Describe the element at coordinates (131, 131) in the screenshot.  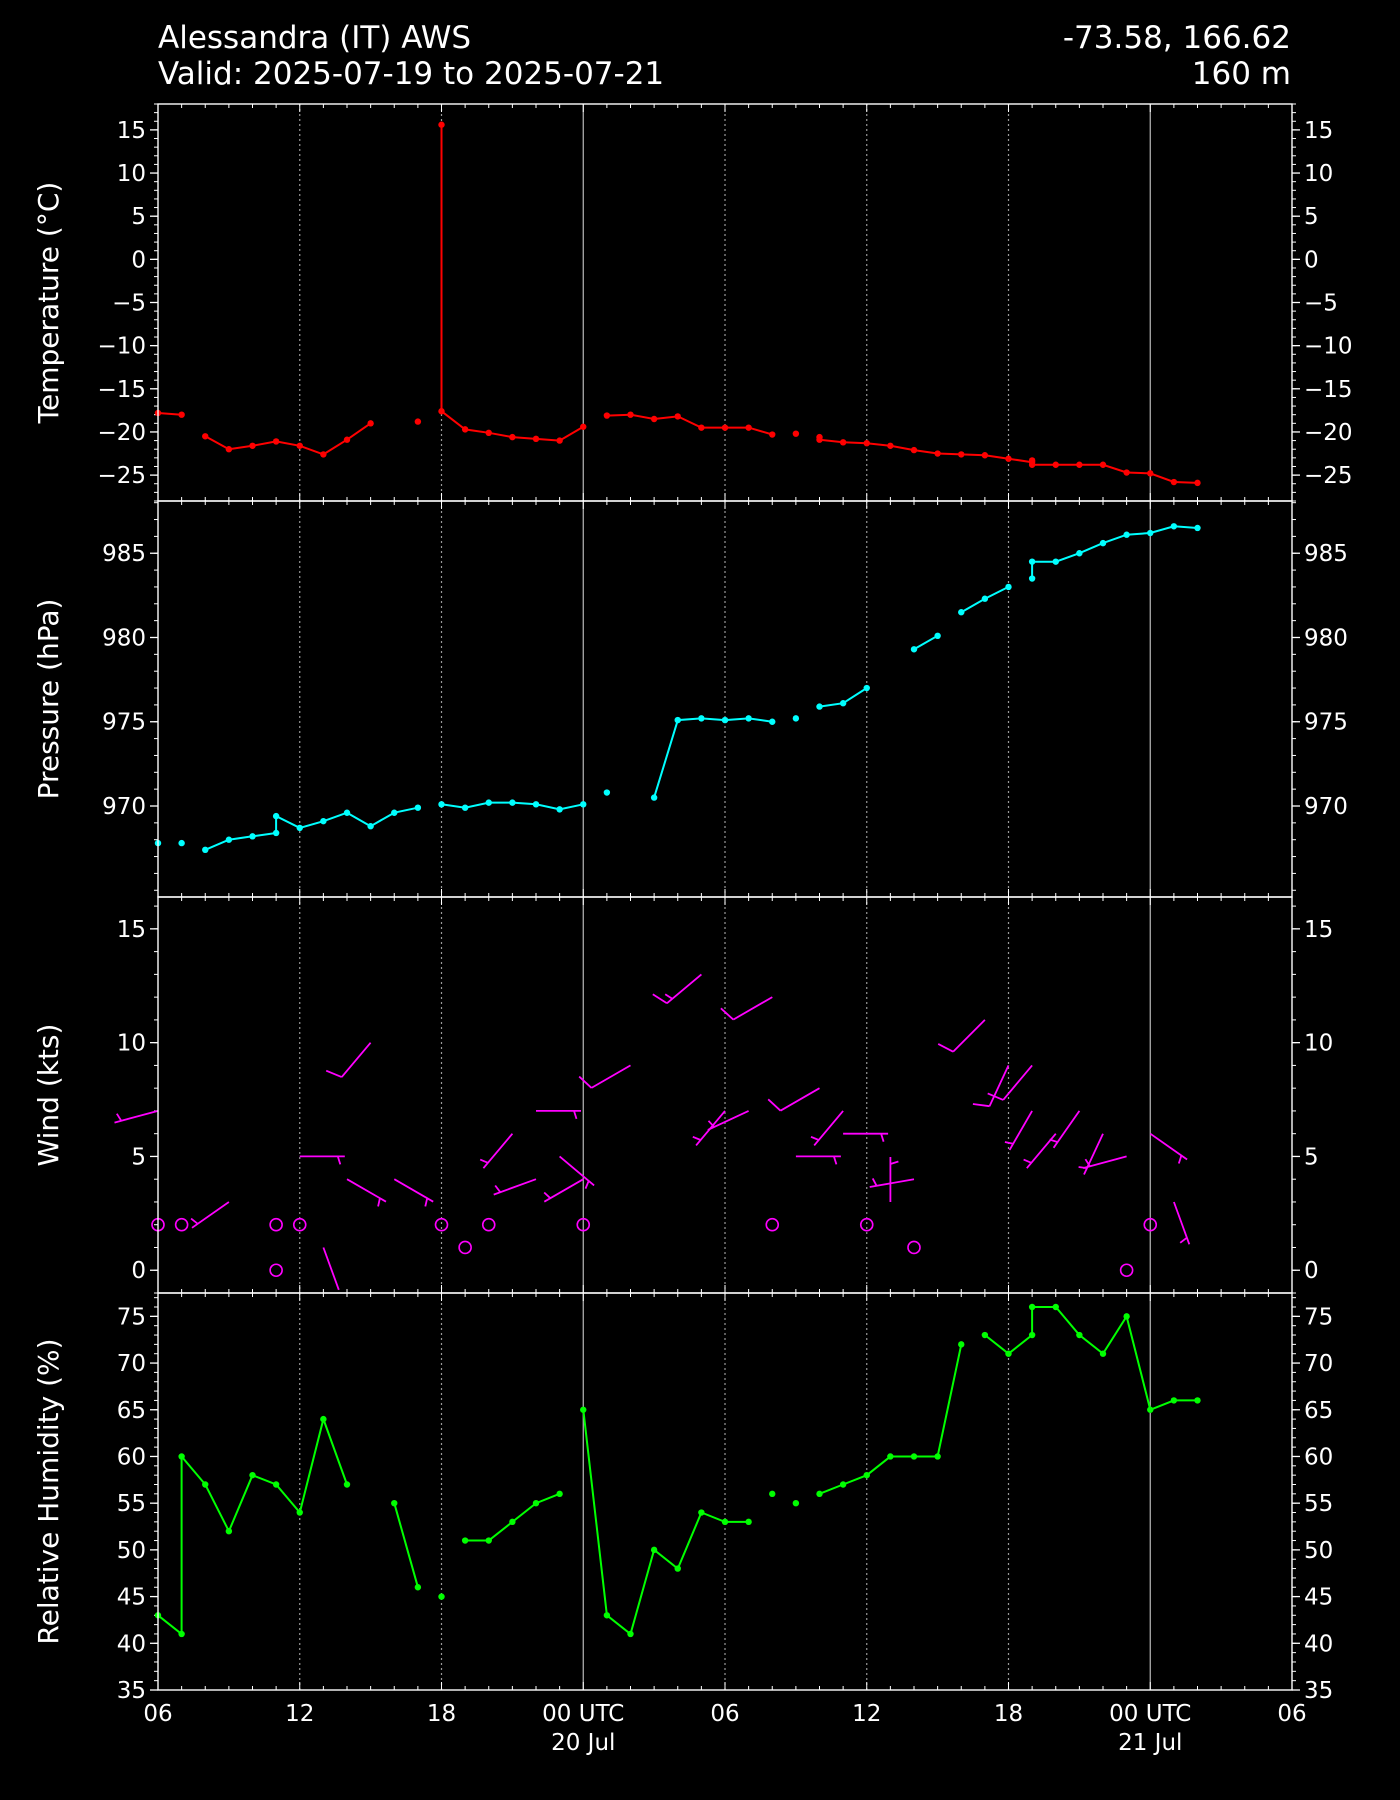
I see `temperature-ytick-label: 15` at that location.